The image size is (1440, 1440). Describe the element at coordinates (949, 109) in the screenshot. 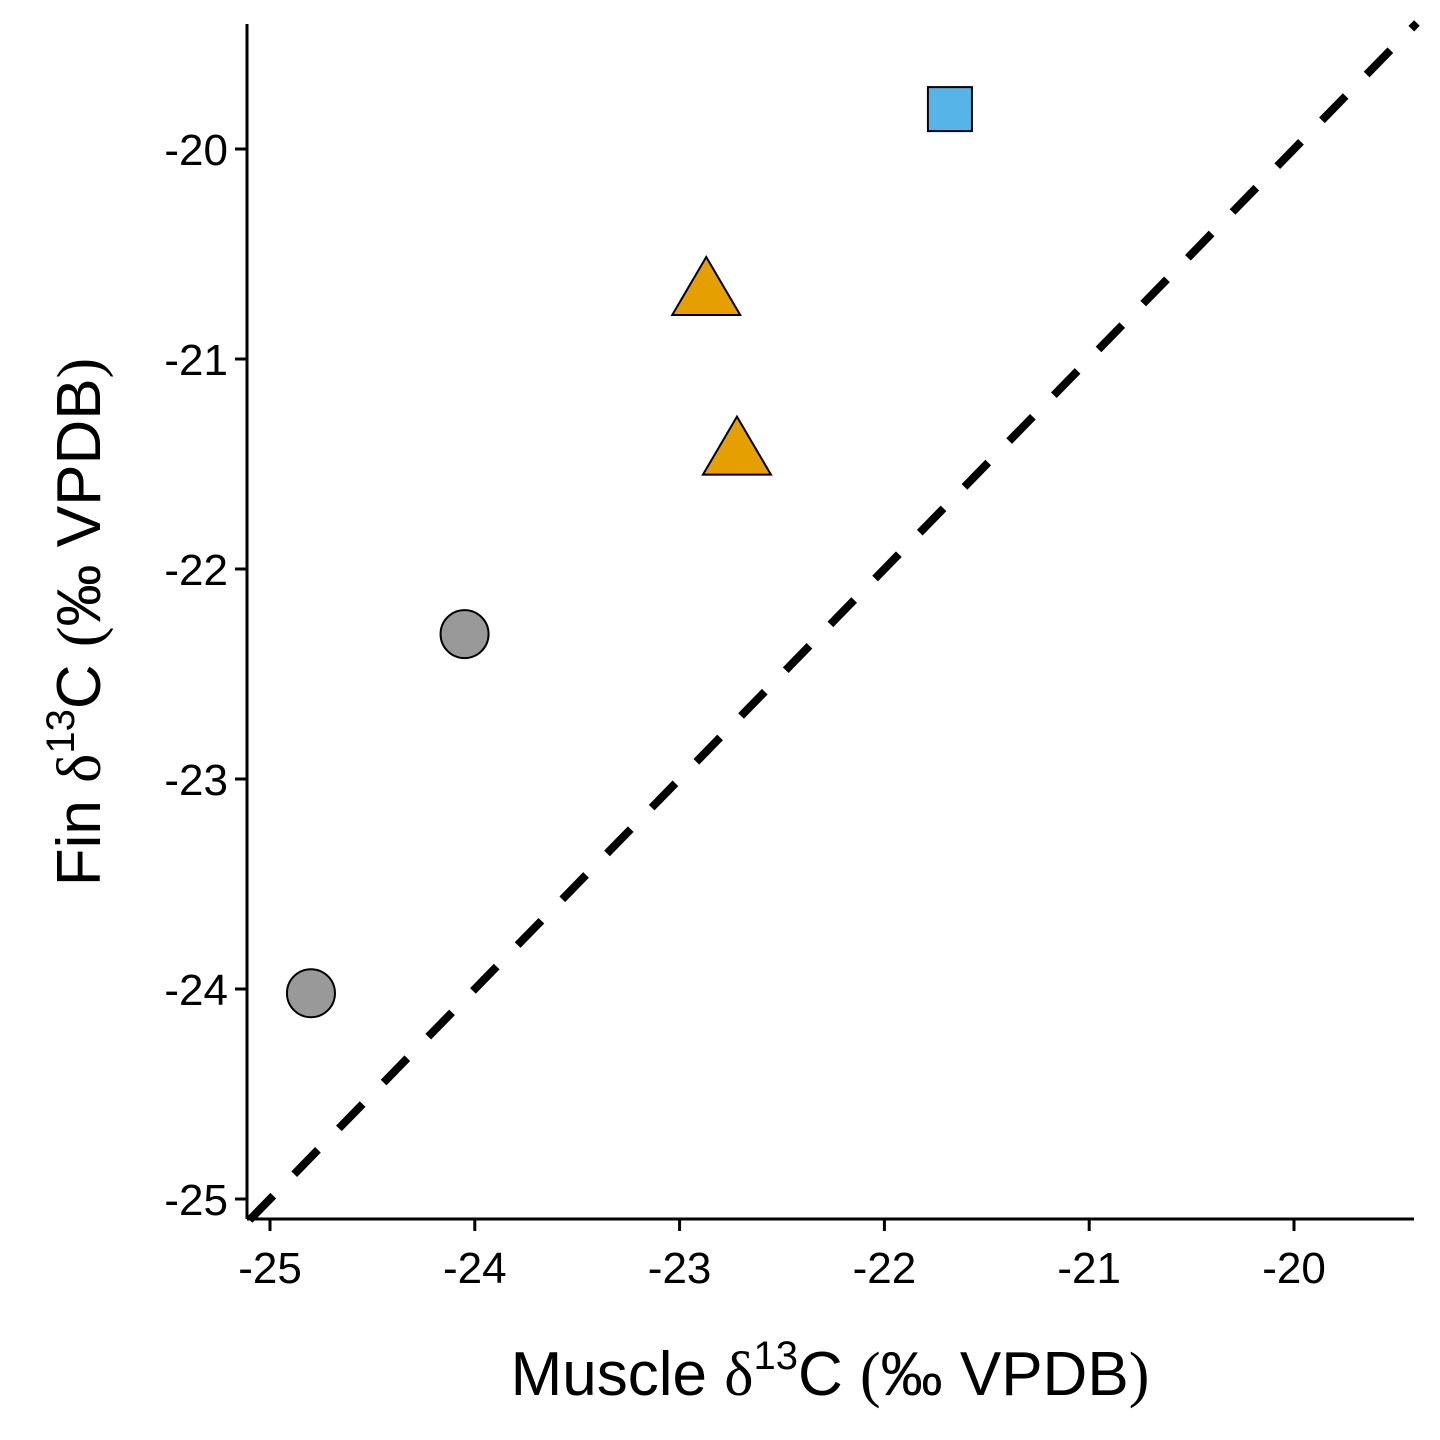

I see `data-point-square` at that location.